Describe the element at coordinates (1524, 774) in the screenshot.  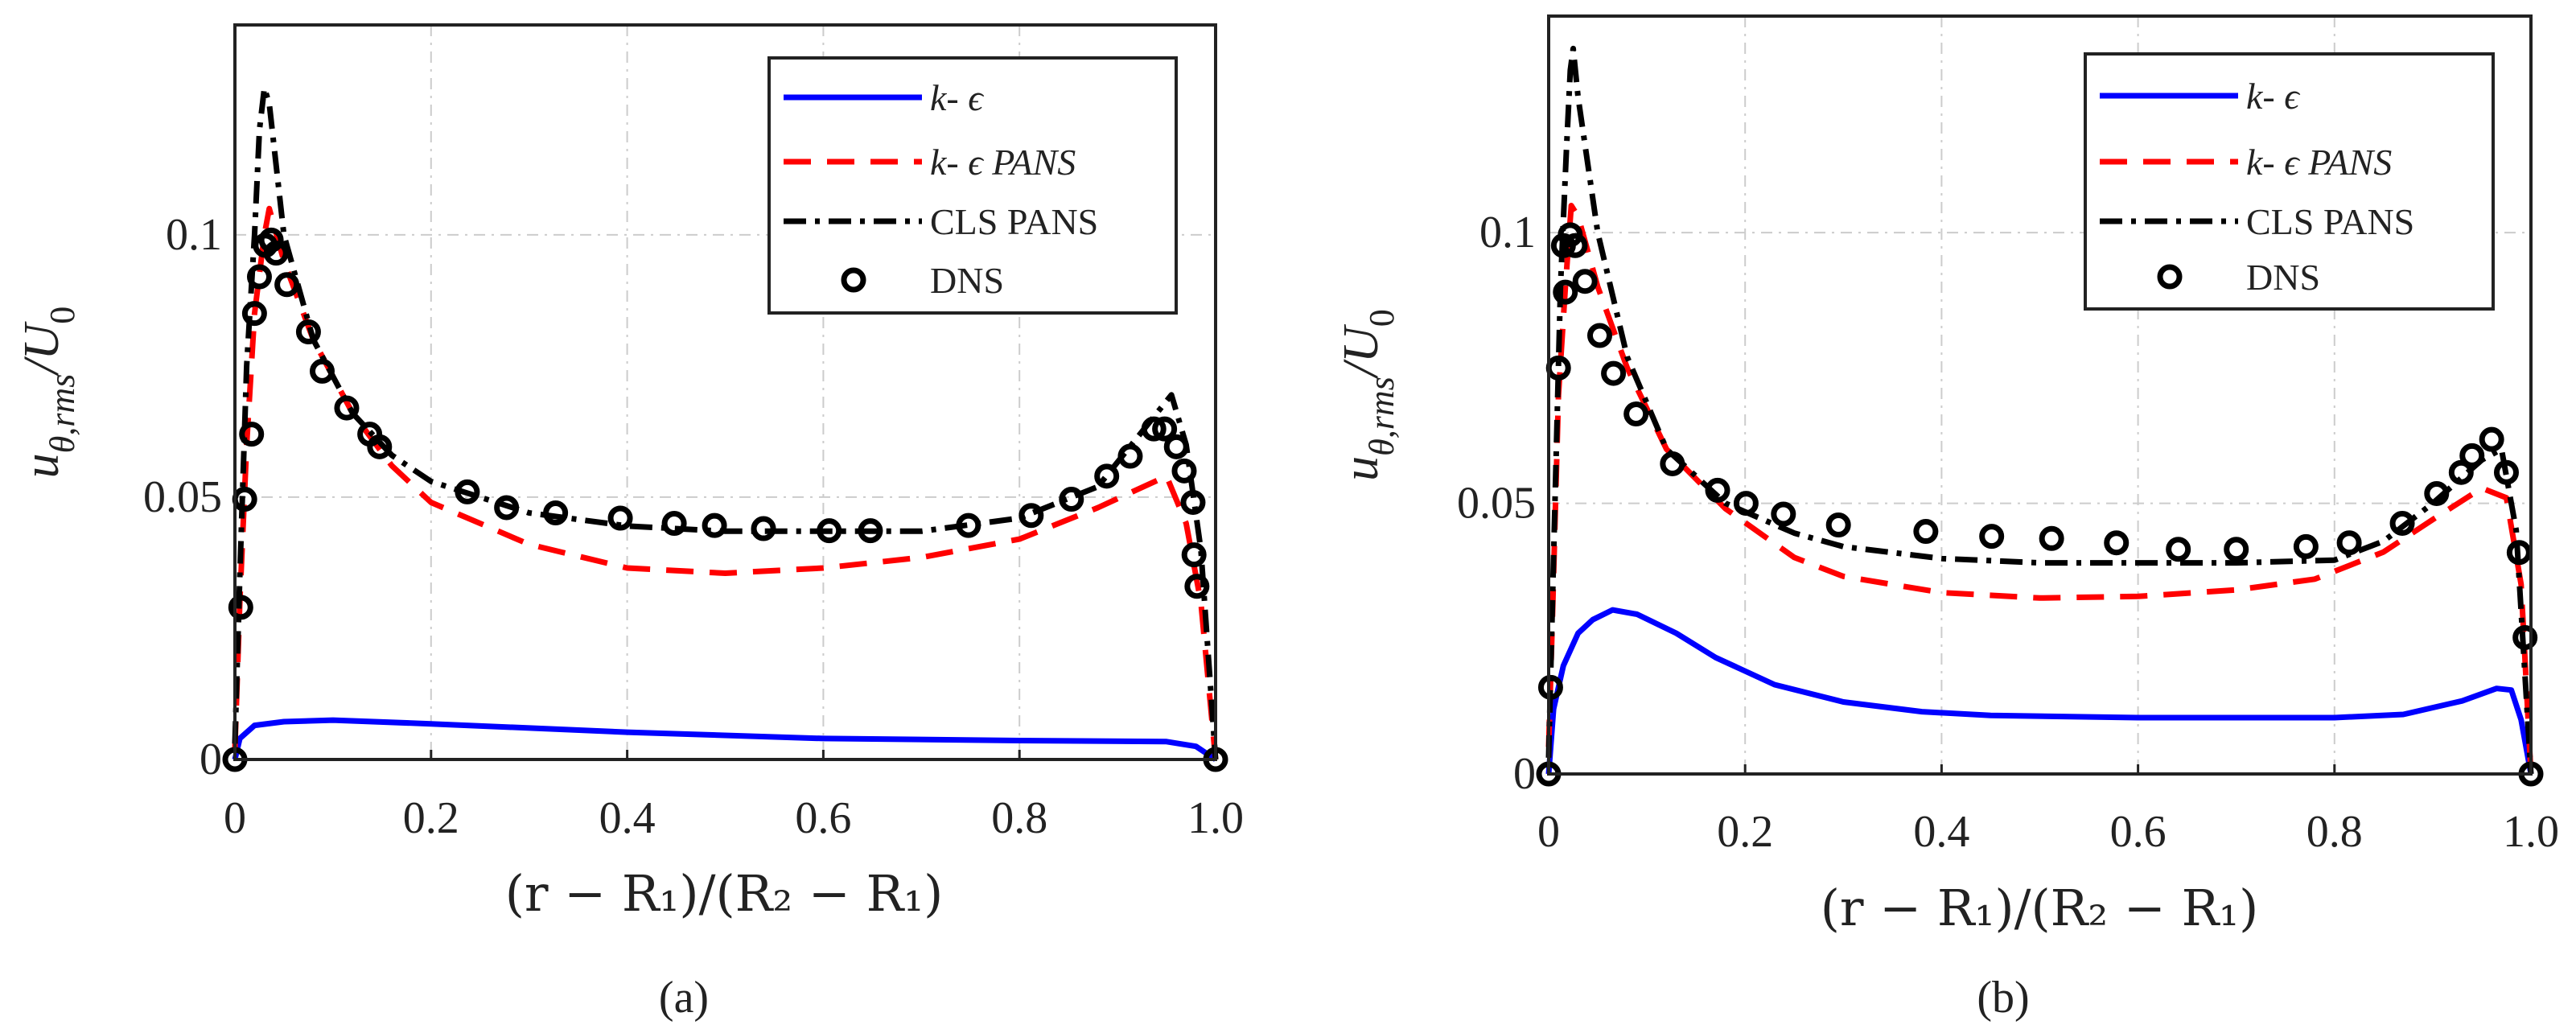
I see `y-tick-label: 0` at that location.